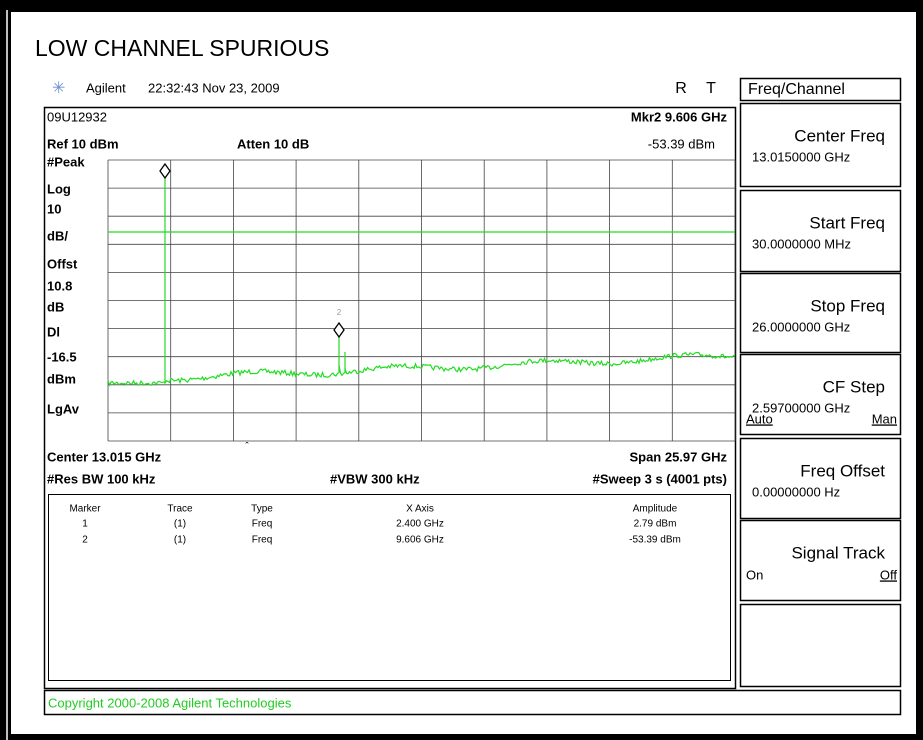  I want to click on span: Span 25.97 GHz, so click(678, 456).